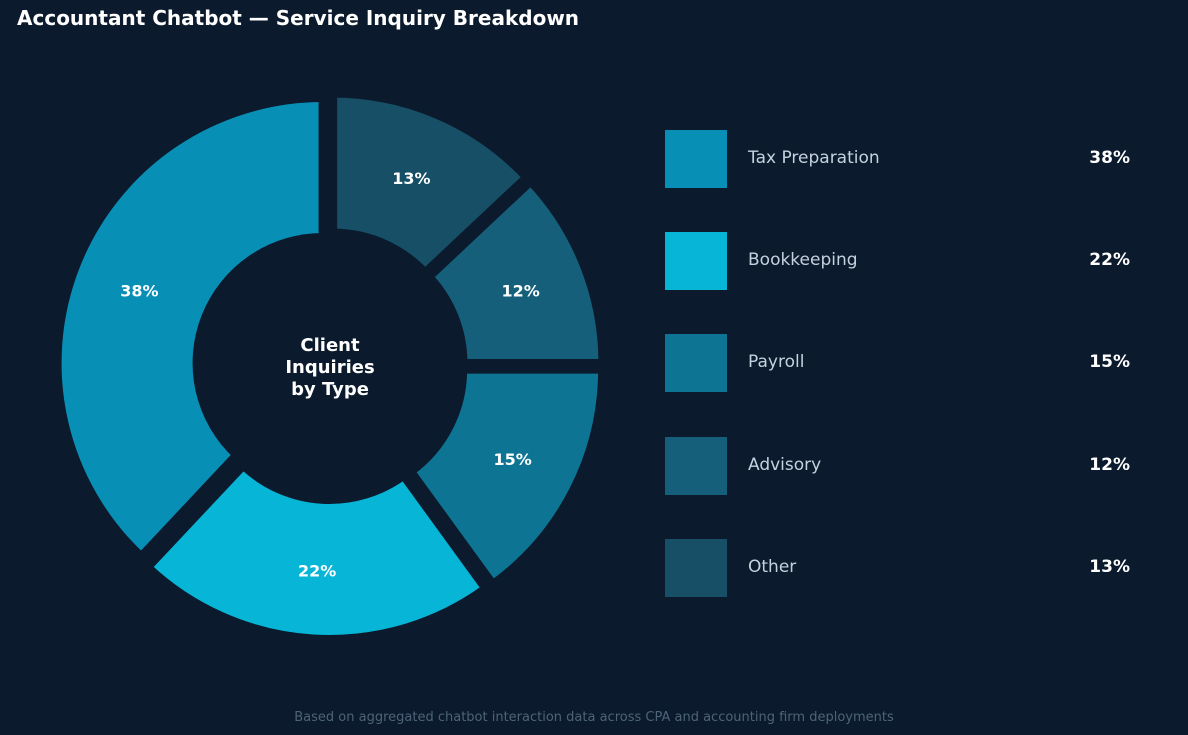  What do you see at coordinates (900, 159) in the screenshot?
I see `legend-item-tax-preparation: Tax Preparation 38%` at bounding box center [900, 159].